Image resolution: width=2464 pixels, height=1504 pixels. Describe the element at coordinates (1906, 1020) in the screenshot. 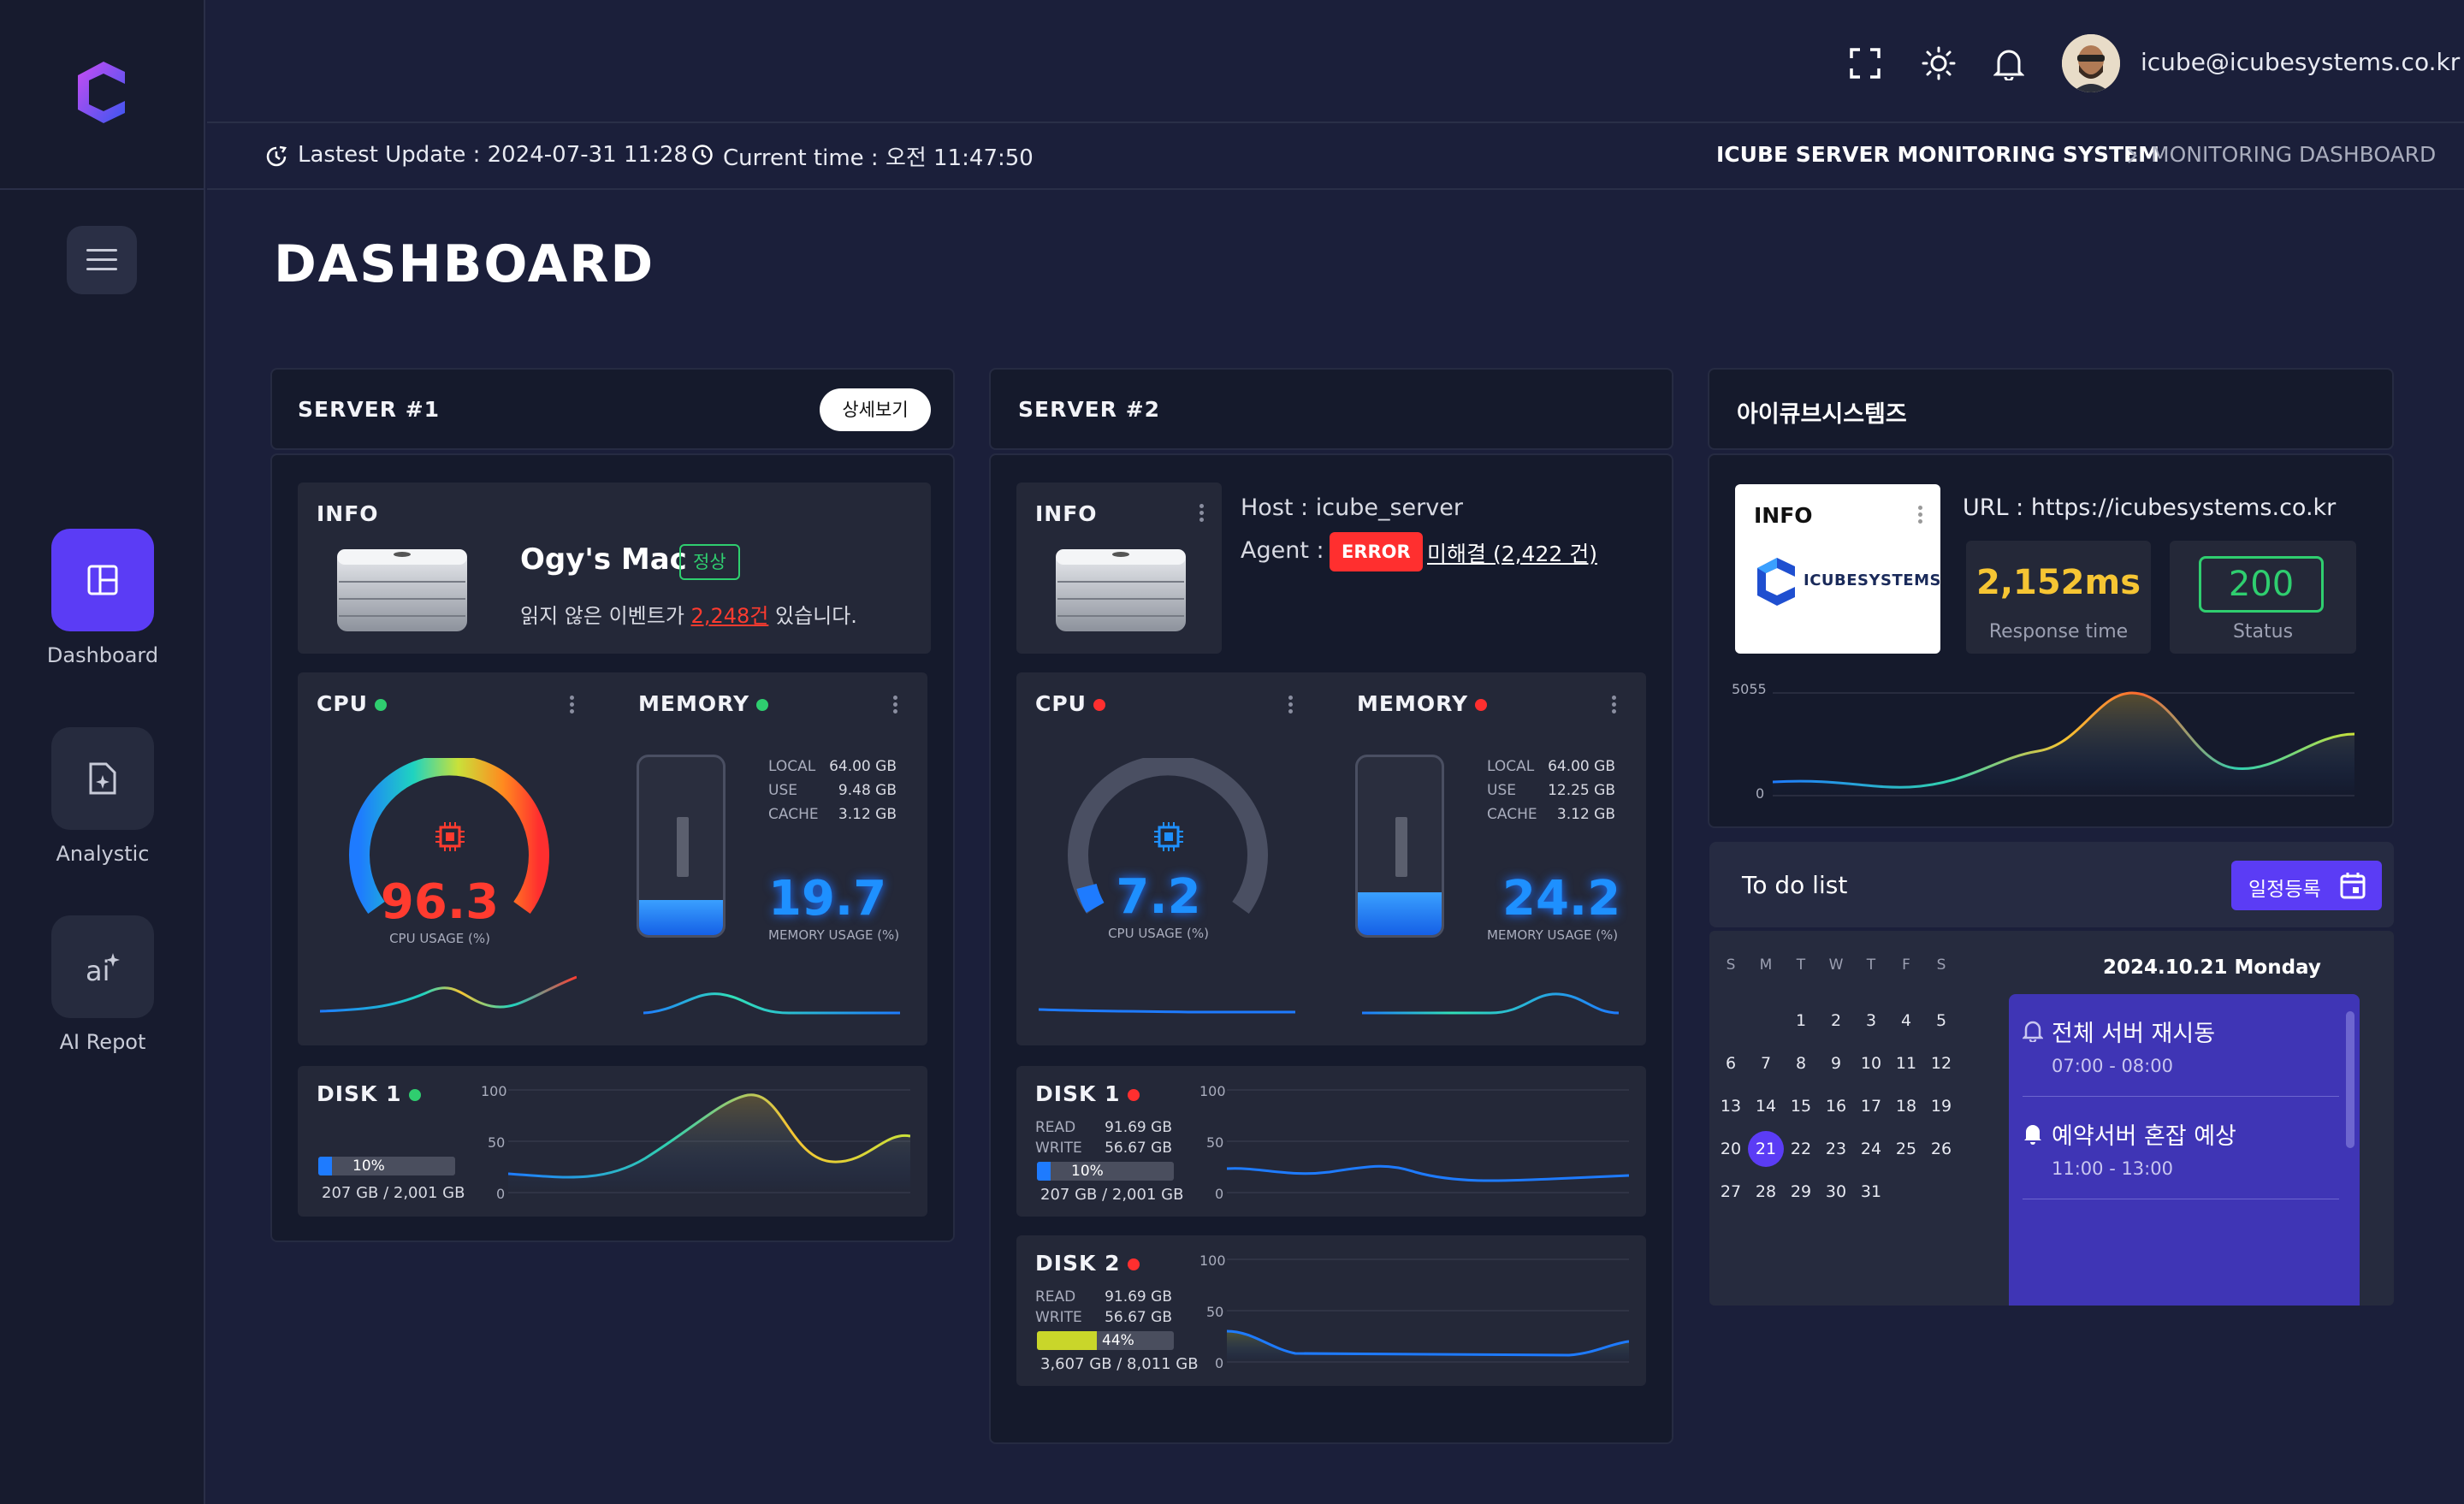

I see `calendar-day: 4` at that location.